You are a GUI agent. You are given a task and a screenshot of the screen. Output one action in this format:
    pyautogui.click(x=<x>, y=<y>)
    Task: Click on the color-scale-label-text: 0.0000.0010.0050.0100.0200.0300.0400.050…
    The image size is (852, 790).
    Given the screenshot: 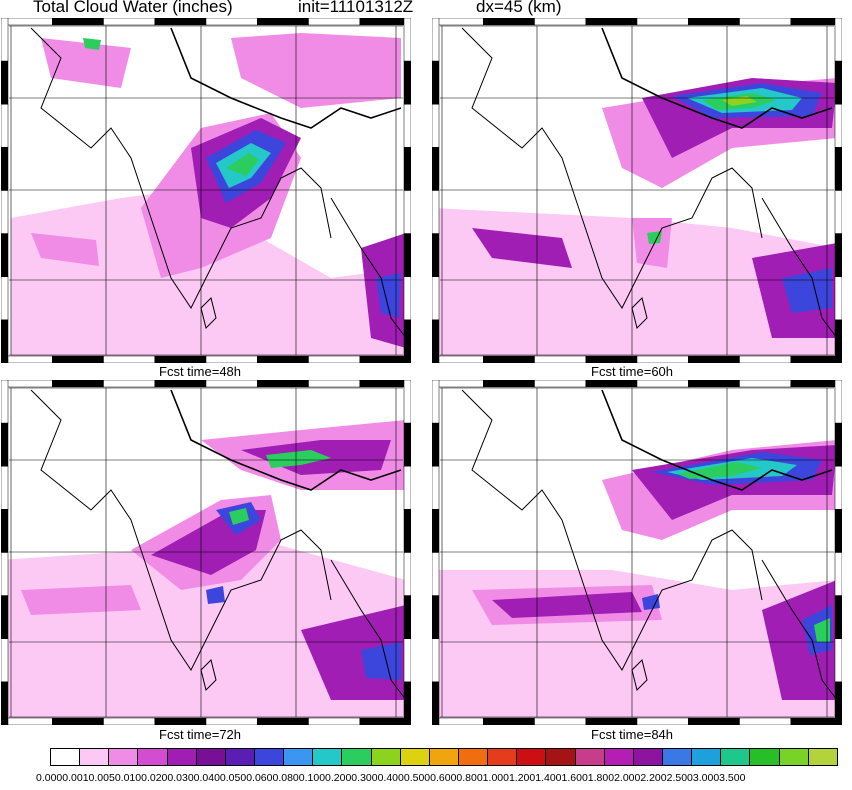 What is the action you would take?
    pyautogui.click(x=391, y=778)
    